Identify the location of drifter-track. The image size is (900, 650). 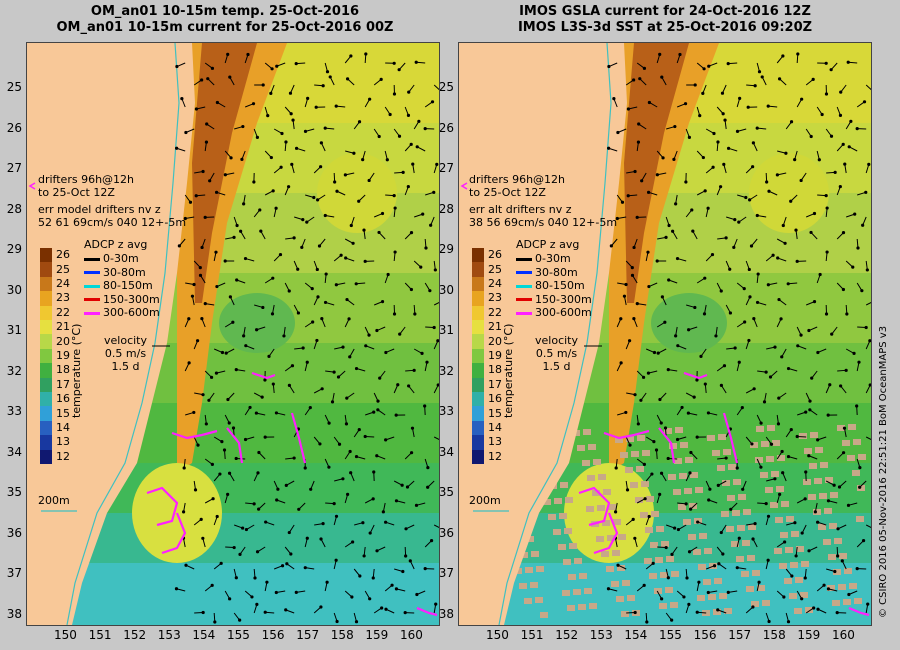
(162, 506).